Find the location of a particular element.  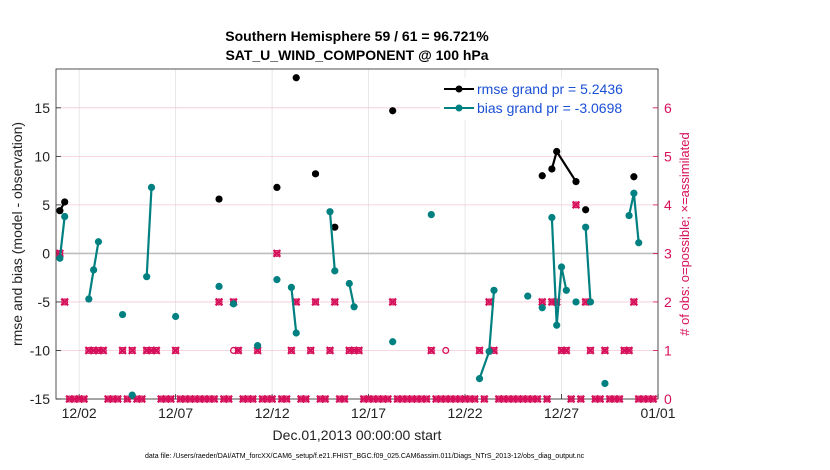

x-tick-label: 12/27 is located at coordinates (561, 413).